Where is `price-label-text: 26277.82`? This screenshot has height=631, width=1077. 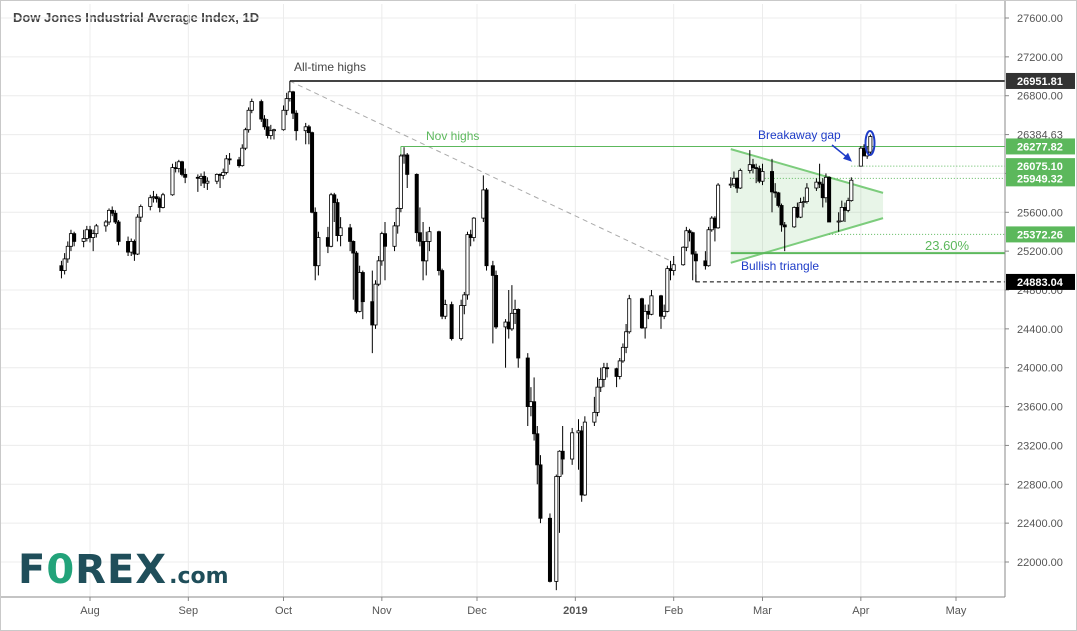 price-label-text: 26277.82 is located at coordinates (1040, 147).